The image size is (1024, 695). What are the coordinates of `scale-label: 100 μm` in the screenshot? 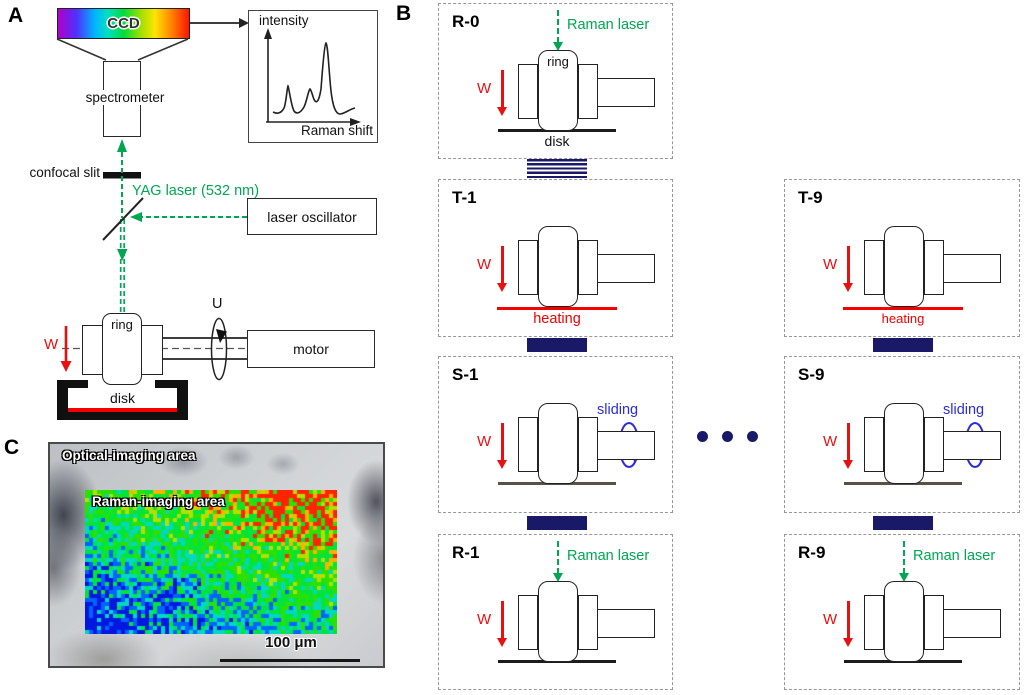 It's located at (291, 642).